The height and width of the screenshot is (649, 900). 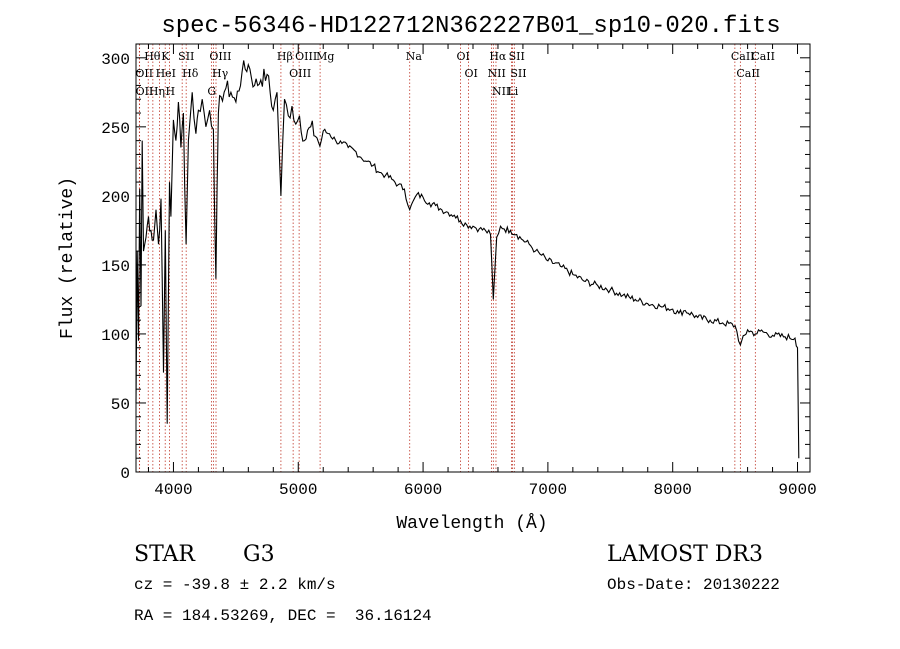 I want to click on line-marker-label: Hδ, so click(x=190, y=73).